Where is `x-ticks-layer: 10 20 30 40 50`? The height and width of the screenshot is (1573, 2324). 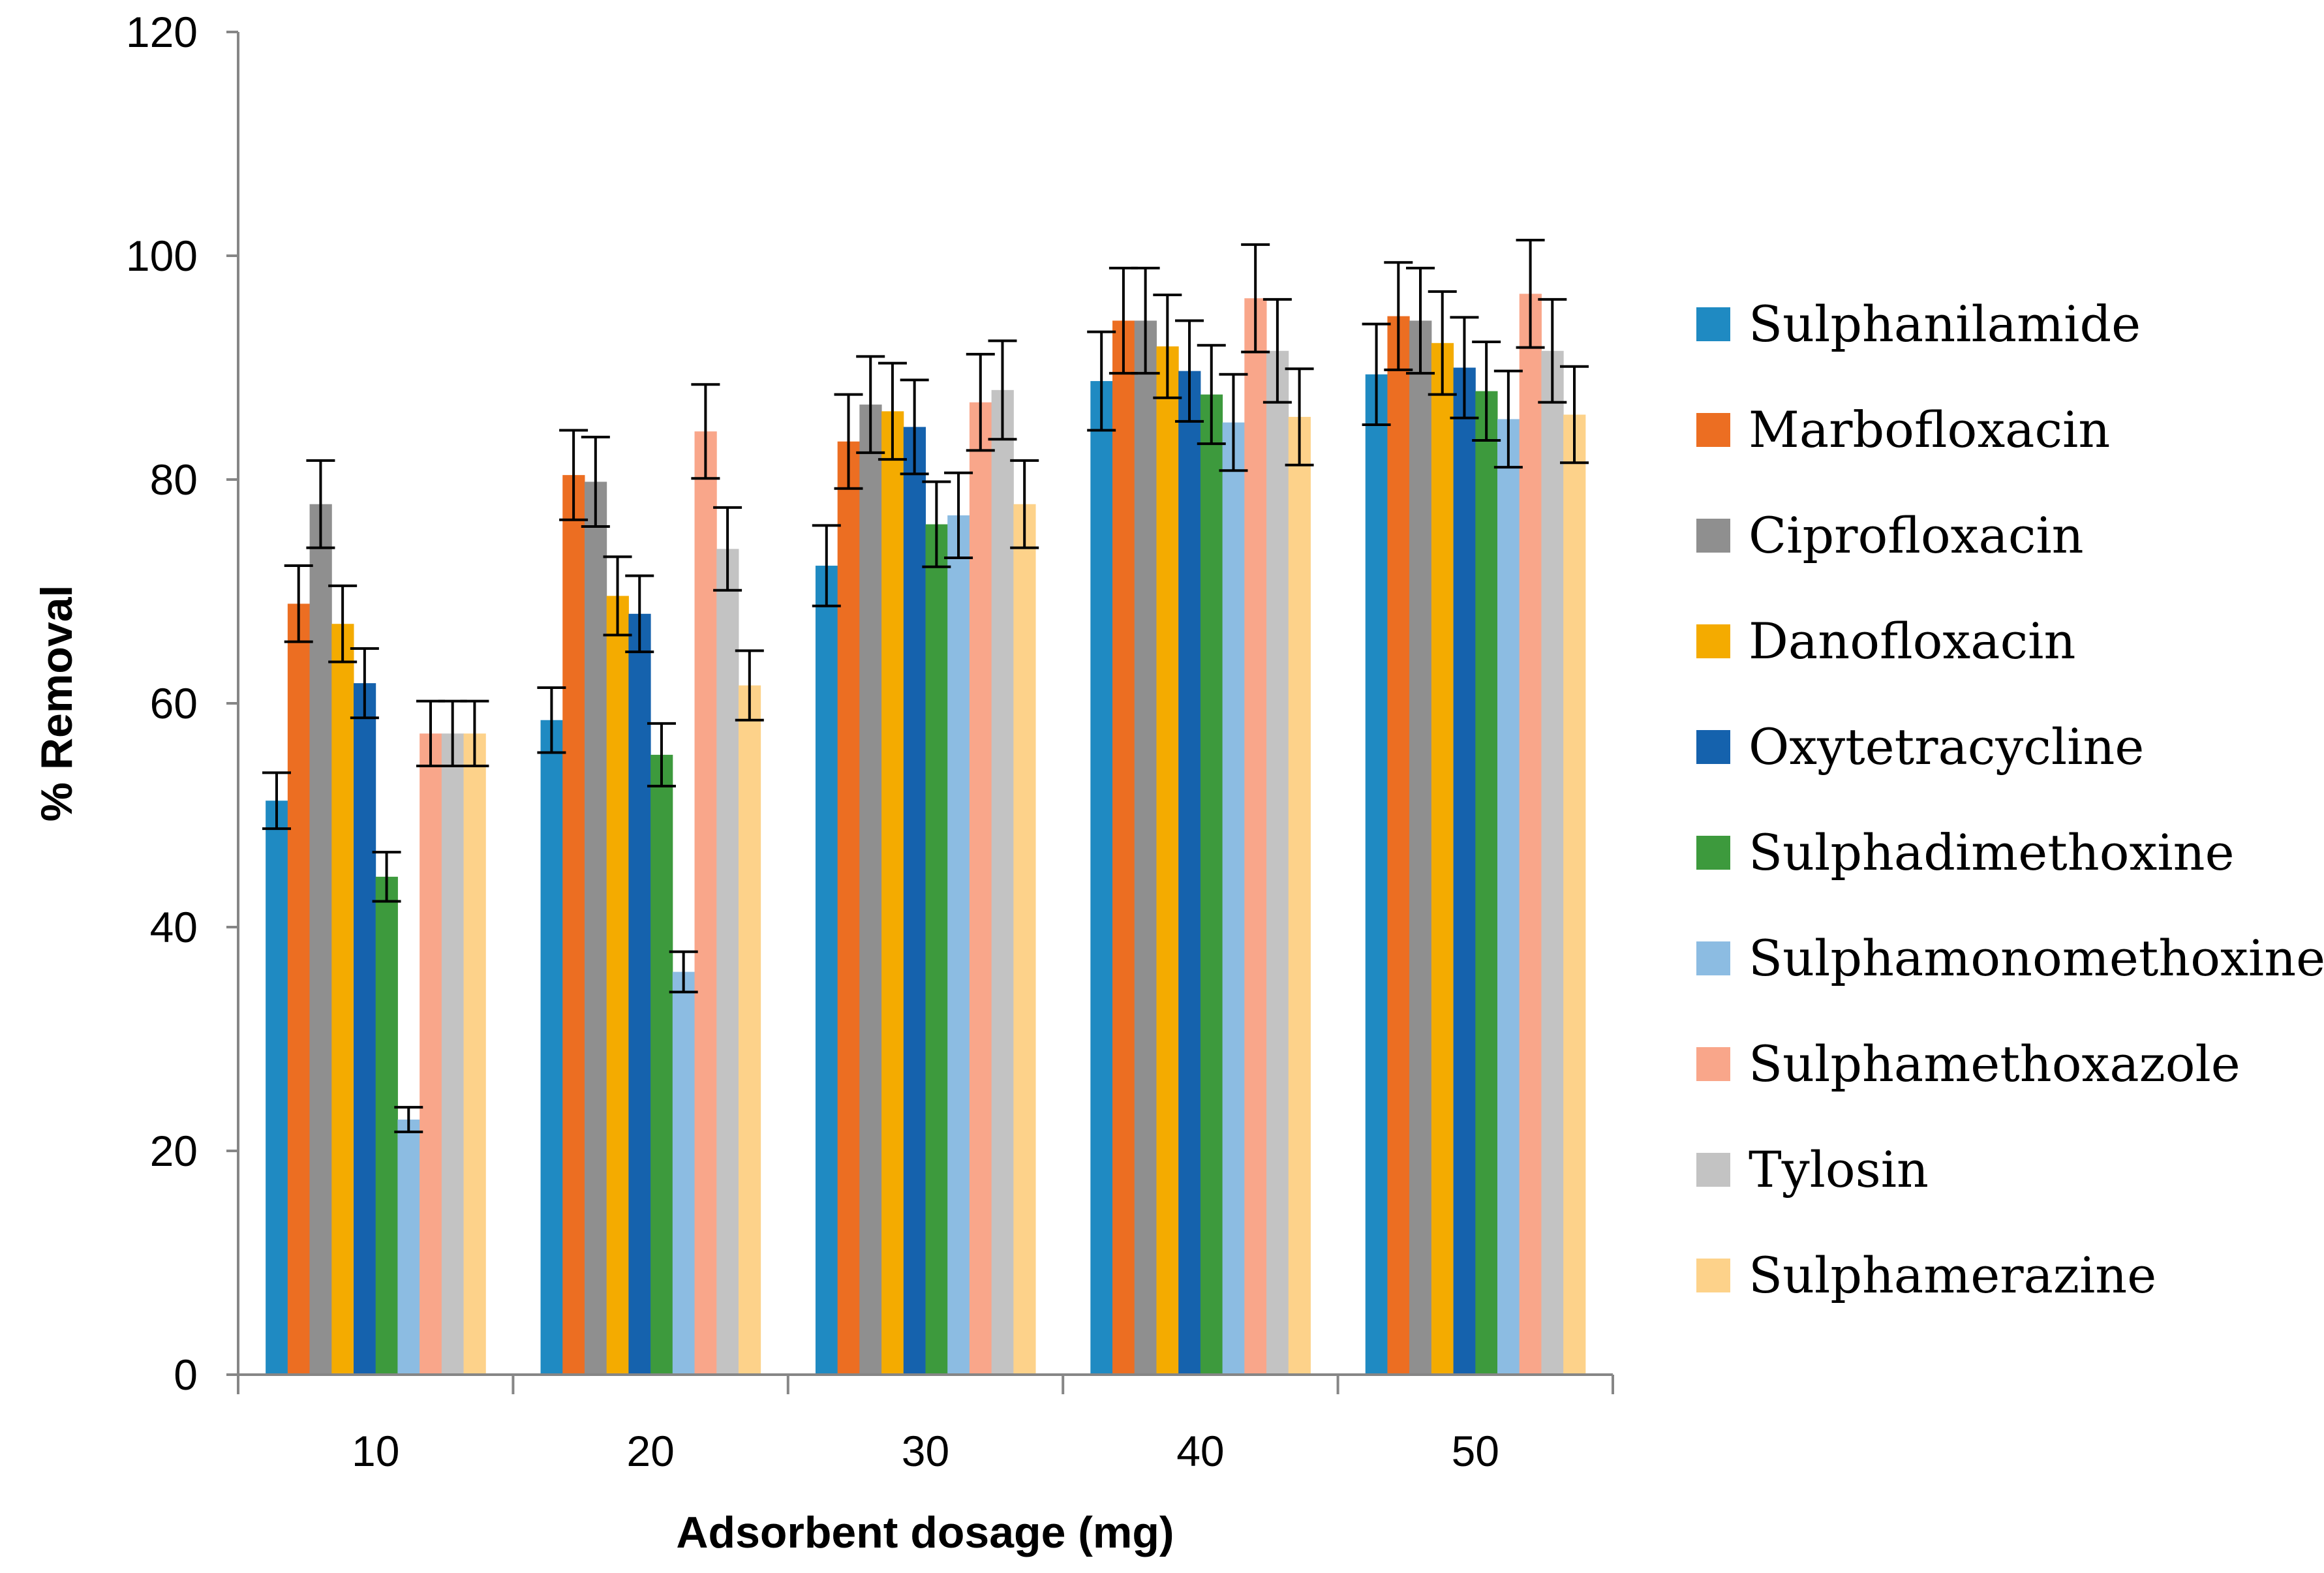 x-ticks-layer: 10 20 30 40 50 is located at coordinates (925, 1425).